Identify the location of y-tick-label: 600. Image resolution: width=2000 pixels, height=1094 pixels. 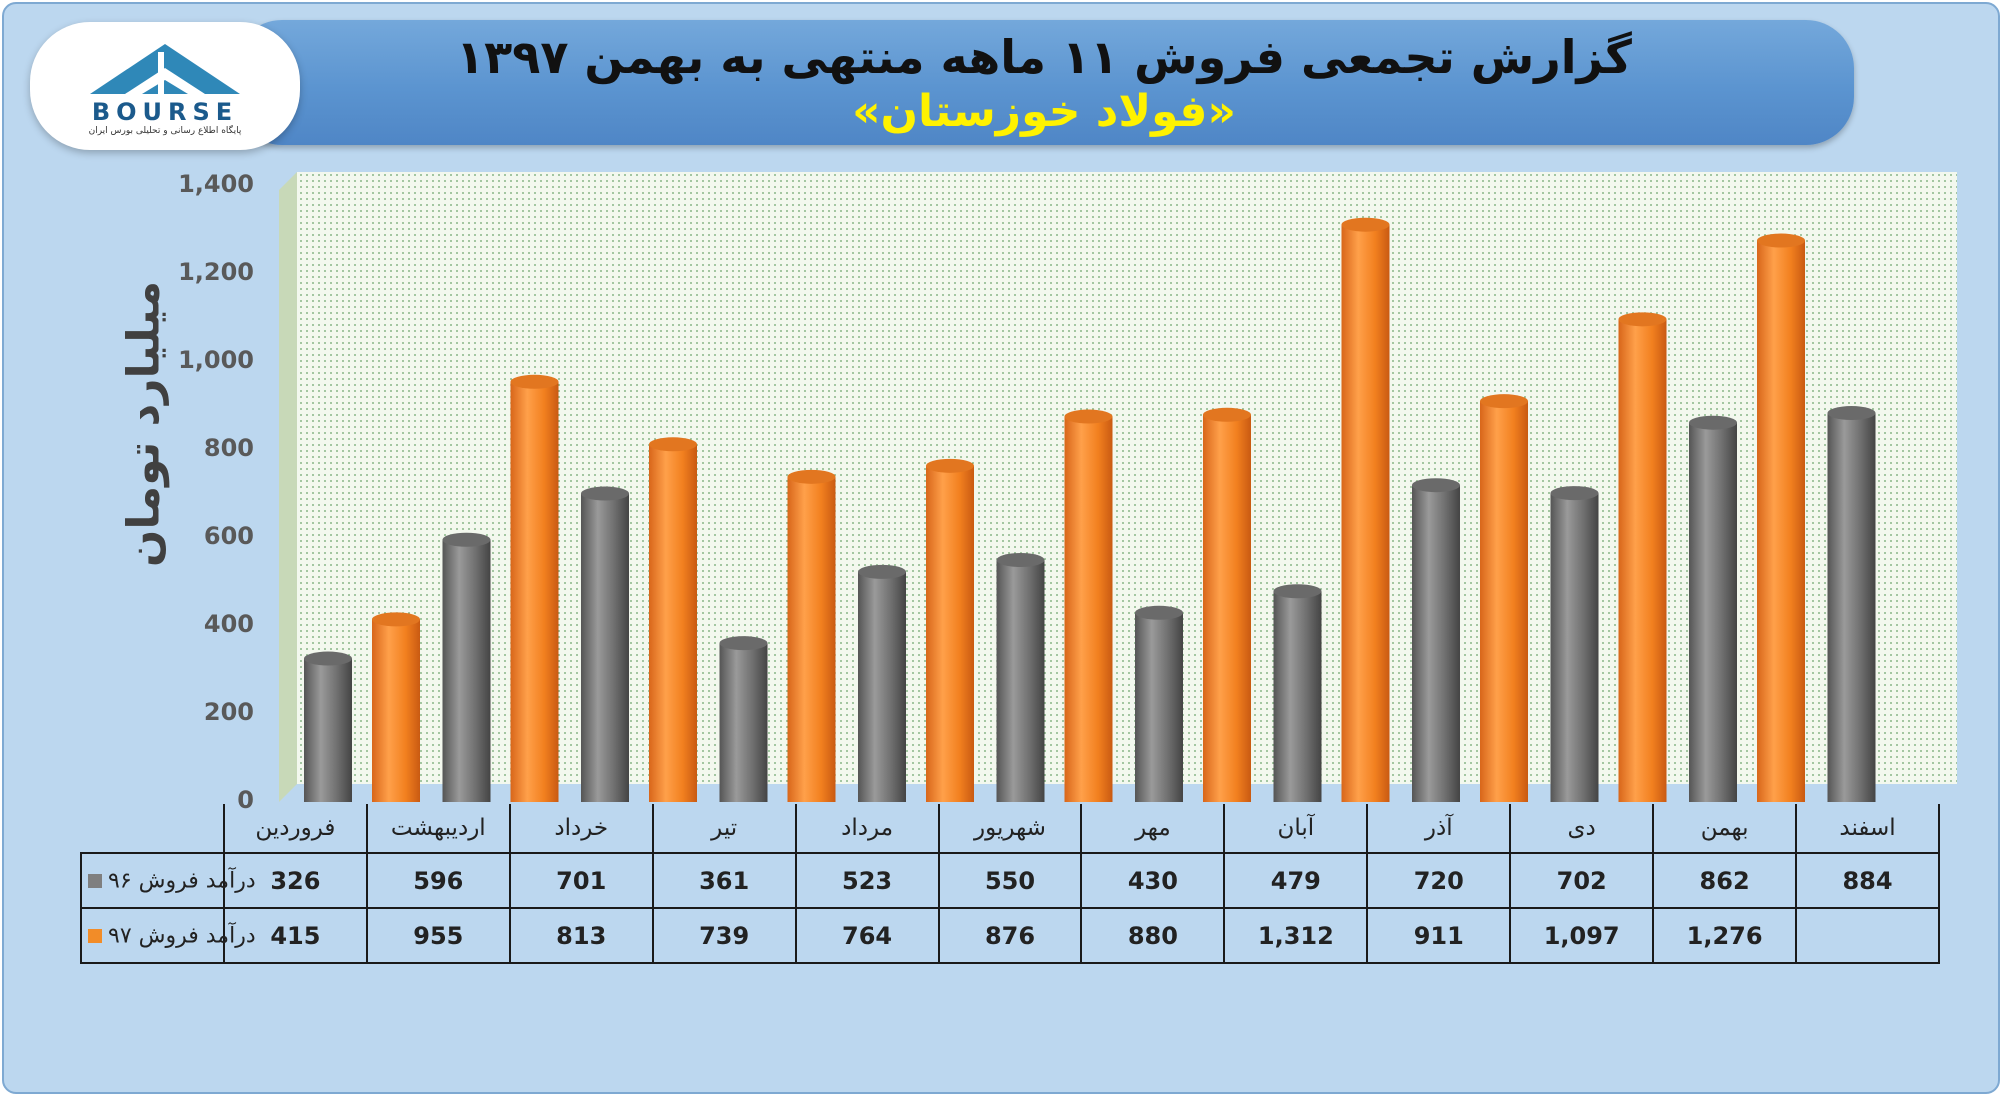
(228, 536).